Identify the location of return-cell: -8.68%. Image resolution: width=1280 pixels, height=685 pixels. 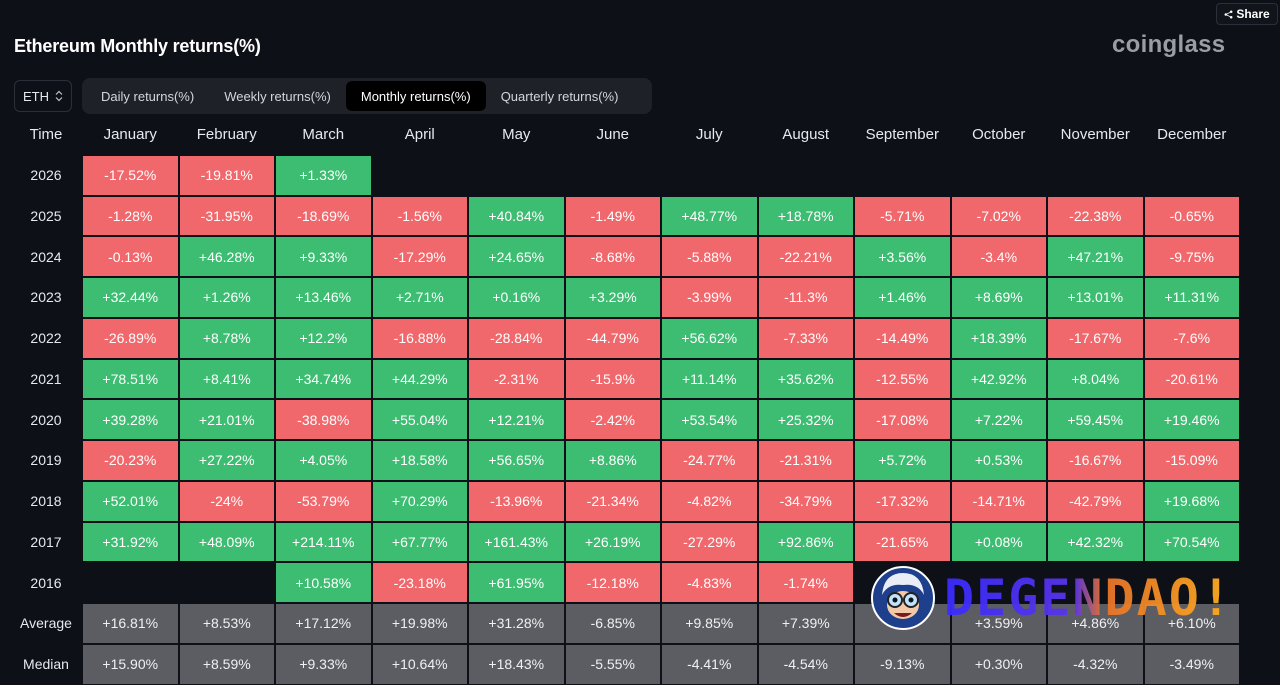
(612, 256).